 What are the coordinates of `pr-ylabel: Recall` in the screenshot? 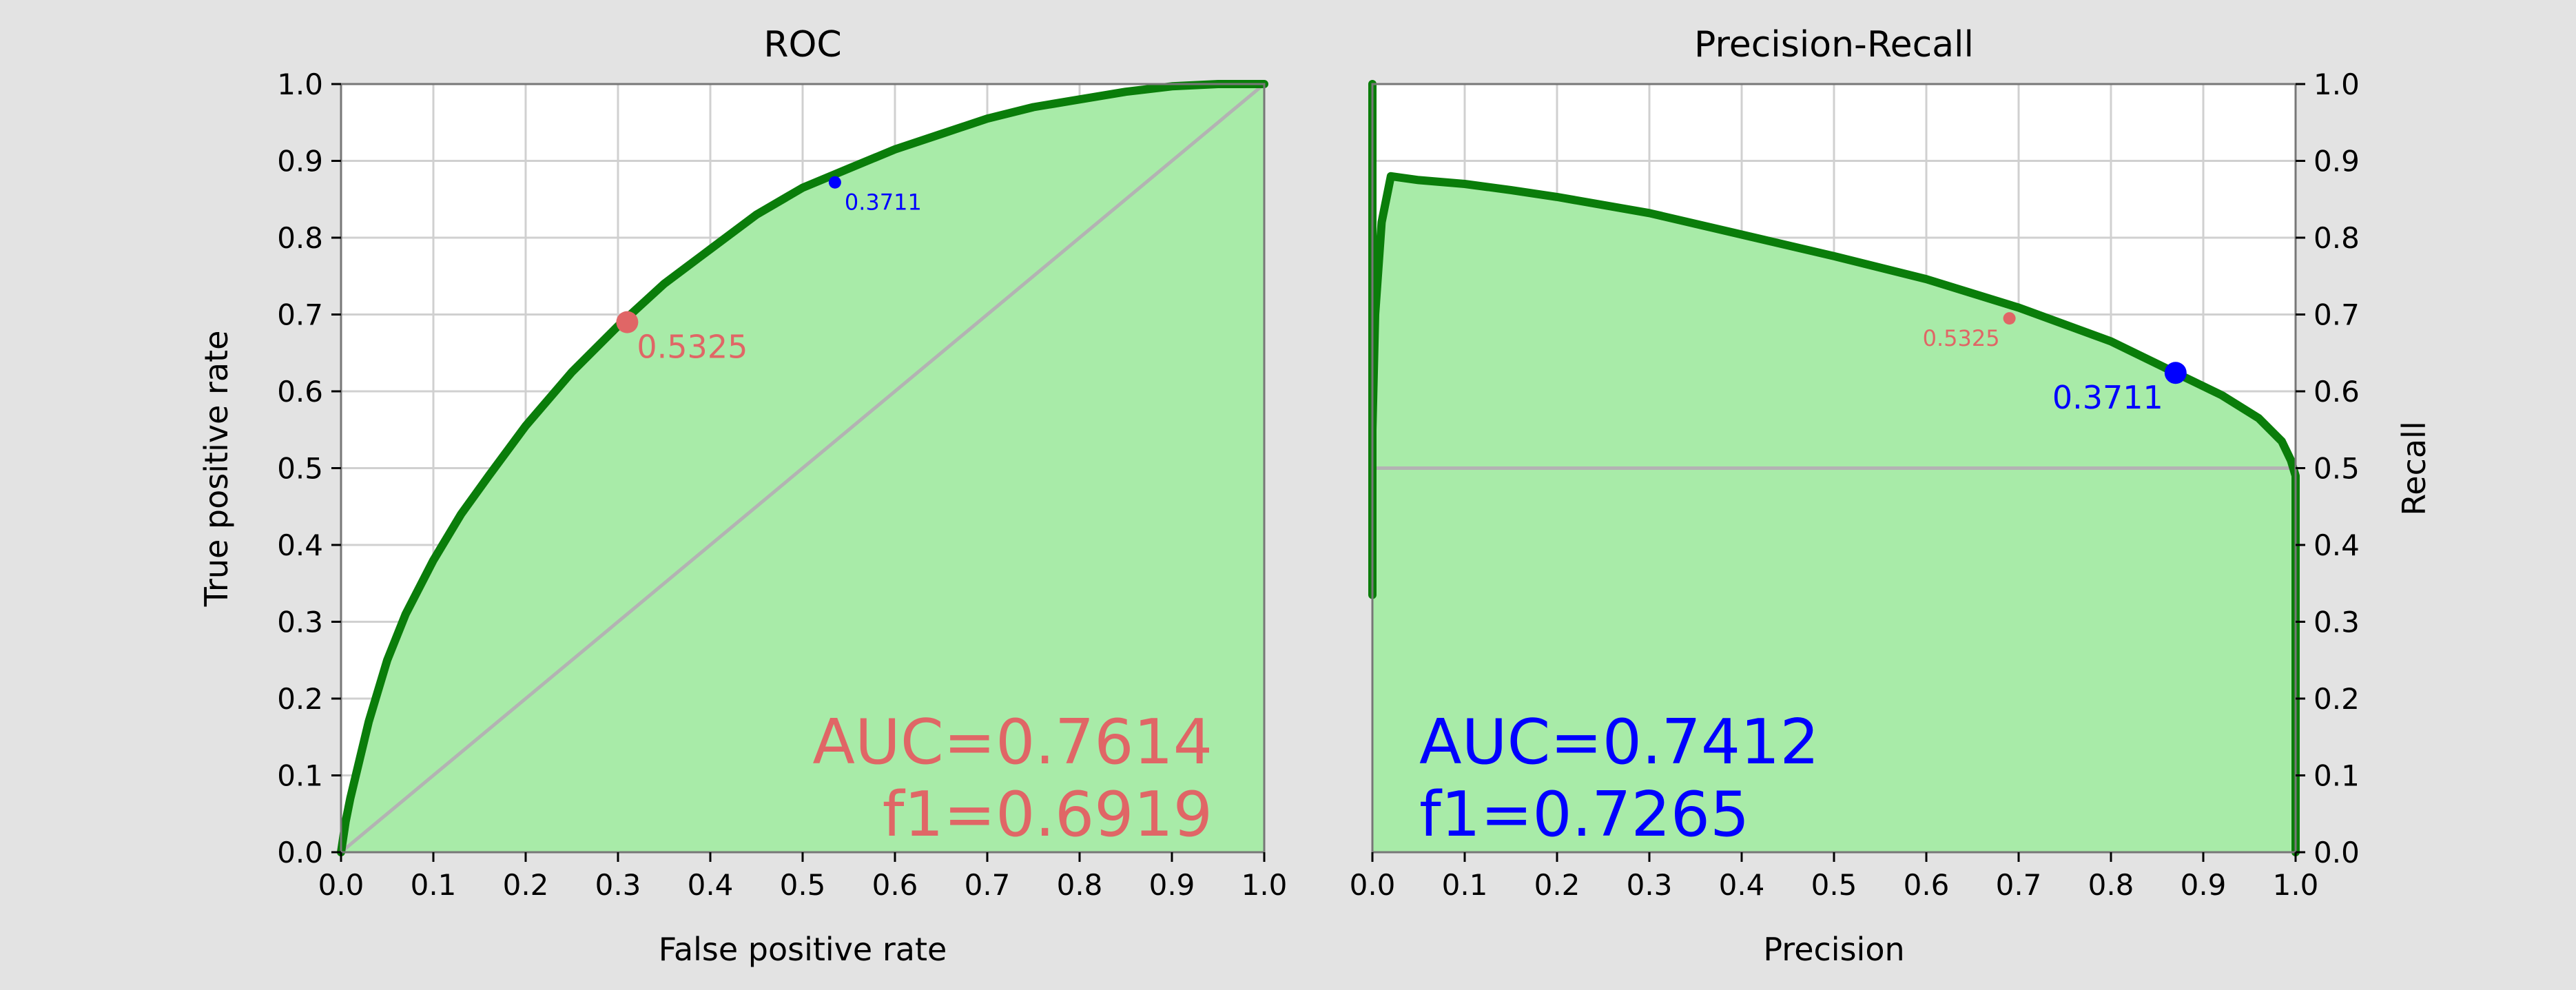 It's located at (2414, 468).